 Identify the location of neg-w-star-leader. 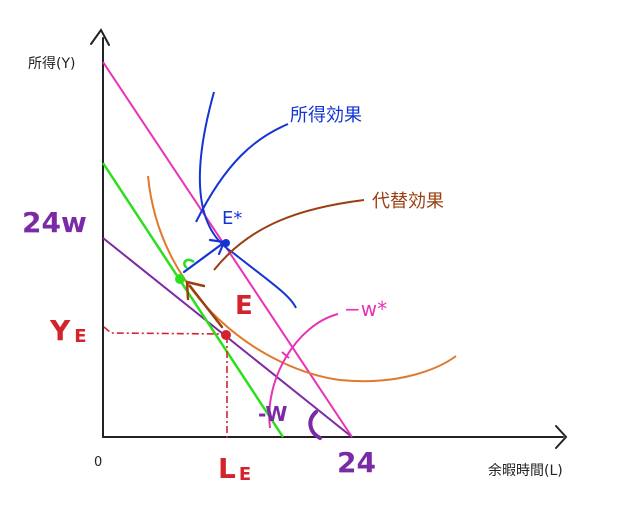
(303, 371).